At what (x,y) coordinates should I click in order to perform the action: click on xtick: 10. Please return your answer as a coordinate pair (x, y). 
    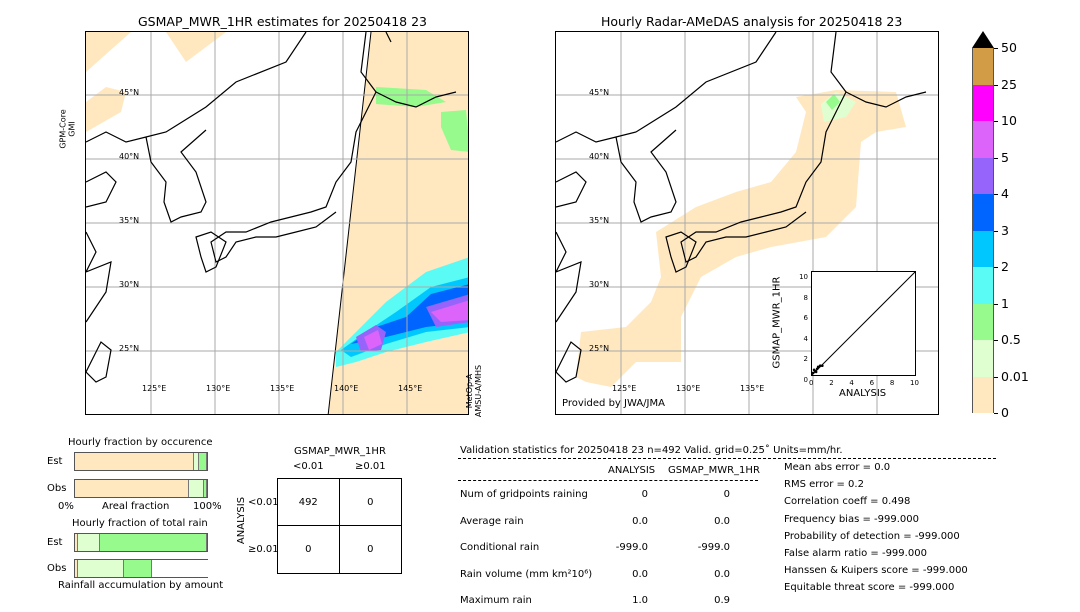
    Looking at the image, I should click on (914, 383).